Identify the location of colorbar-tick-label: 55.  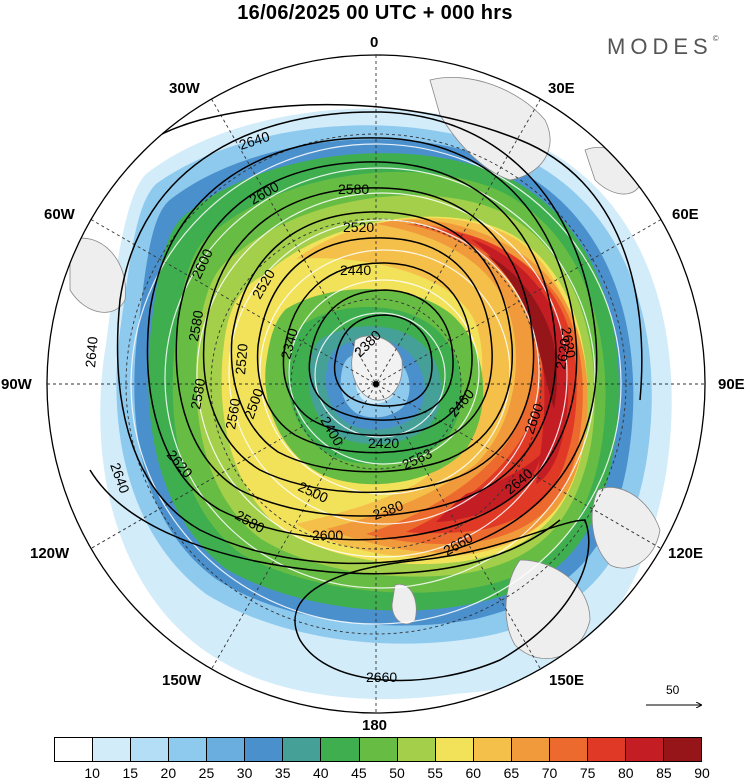
(435, 773).